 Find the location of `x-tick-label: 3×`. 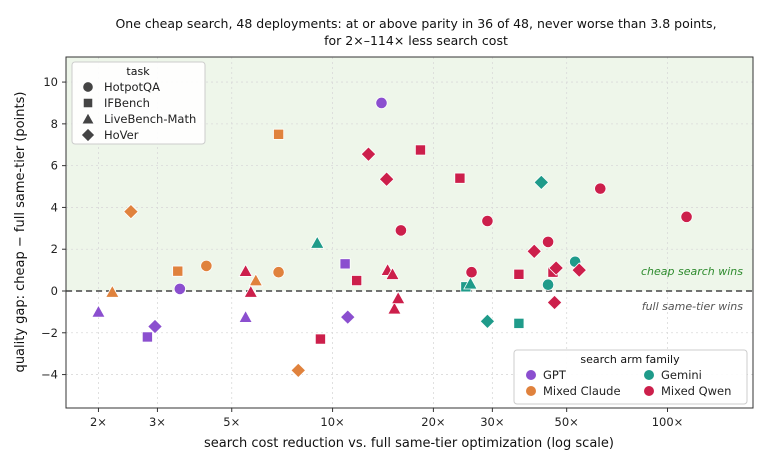

x-tick-label: 3× is located at coordinates (157, 422).